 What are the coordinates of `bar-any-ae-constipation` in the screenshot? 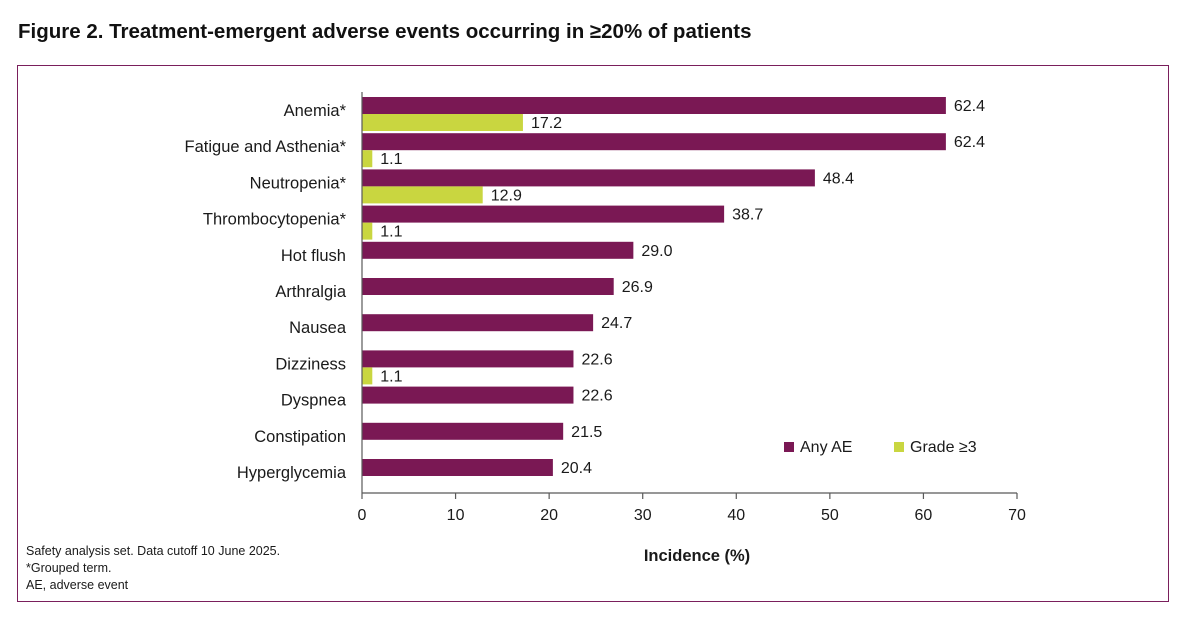 It's located at (463, 431).